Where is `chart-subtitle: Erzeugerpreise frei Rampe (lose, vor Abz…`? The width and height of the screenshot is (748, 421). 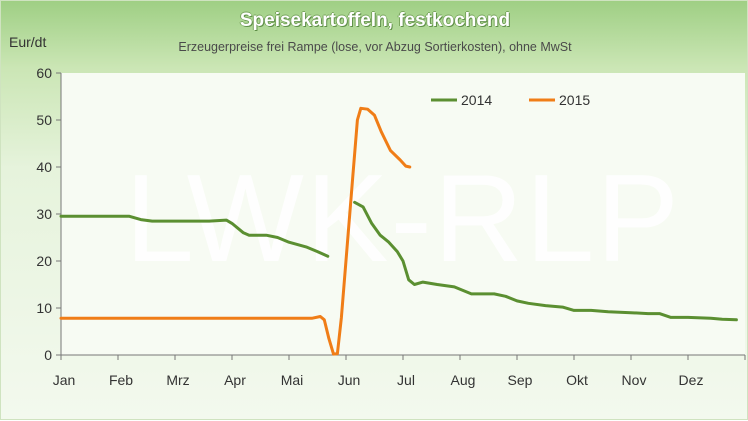
chart-subtitle: Erzeugerpreise frei Rampe (lose, vor Abz… is located at coordinates (375, 47).